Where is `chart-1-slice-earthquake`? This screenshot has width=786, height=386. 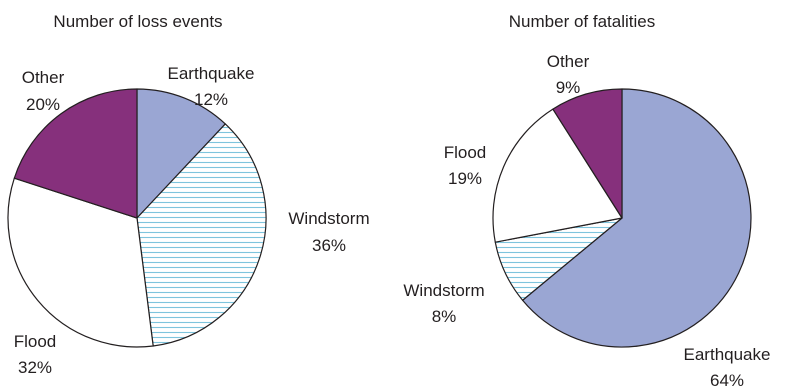 chart-1-slice-earthquake is located at coordinates (181, 153).